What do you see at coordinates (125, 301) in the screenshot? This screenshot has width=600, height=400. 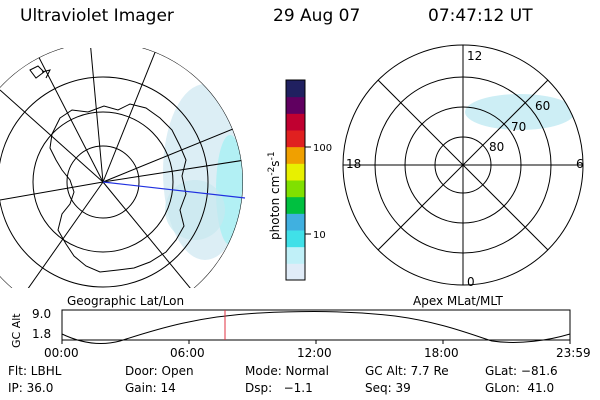 I see `left-panel-caption: Geographic Lat/Lon` at bounding box center [125, 301].